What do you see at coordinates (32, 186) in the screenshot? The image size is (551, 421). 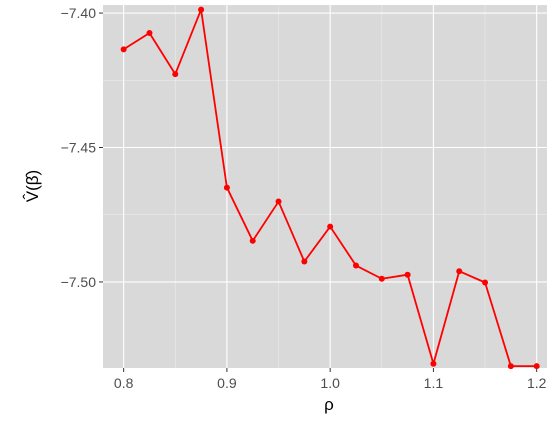 I see `y-axis-title: V̂(β̂)` at bounding box center [32, 186].